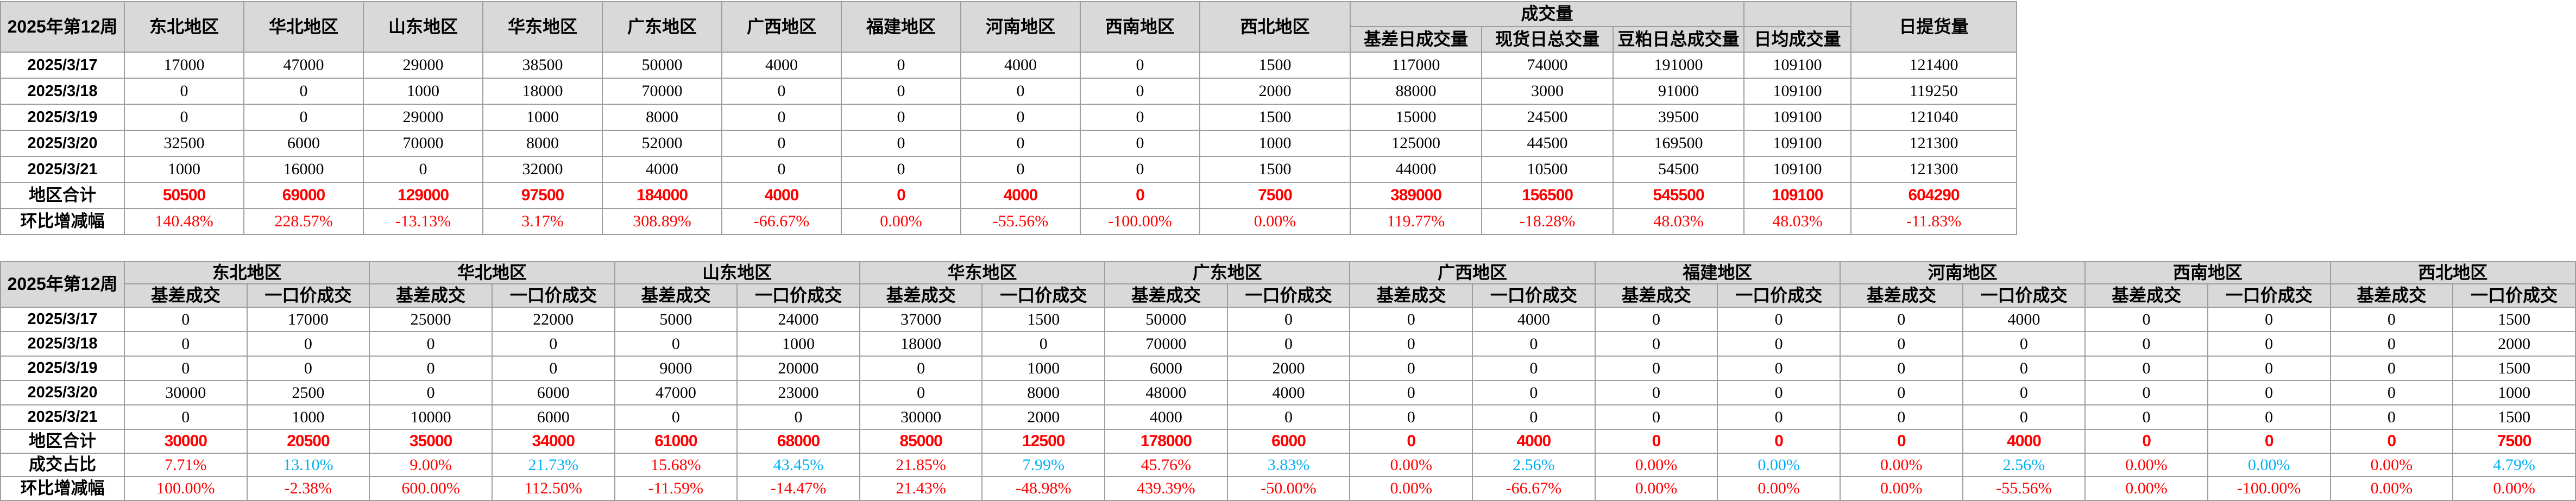  Describe the element at coordinates (2514, 296) in the screenshot. I see `fixed-price-deal-header-10: 一口价成交` at that location.